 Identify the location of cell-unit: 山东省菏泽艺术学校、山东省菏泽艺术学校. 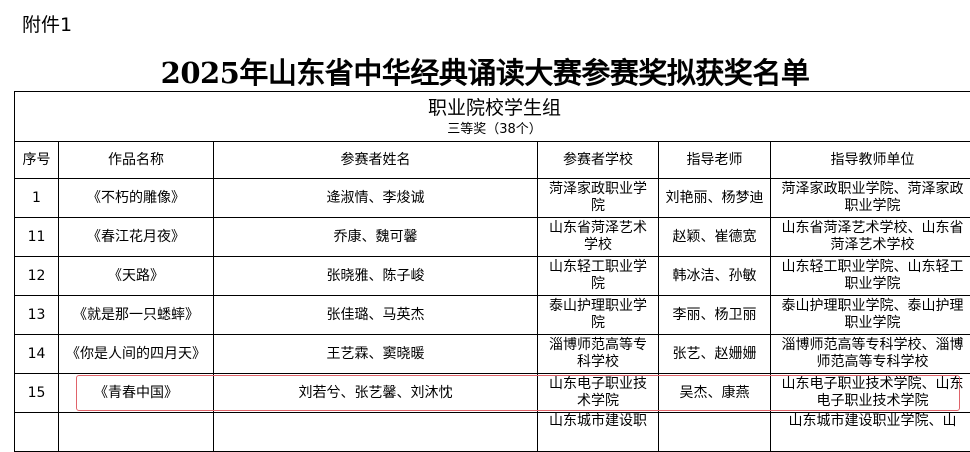
(870, 237).